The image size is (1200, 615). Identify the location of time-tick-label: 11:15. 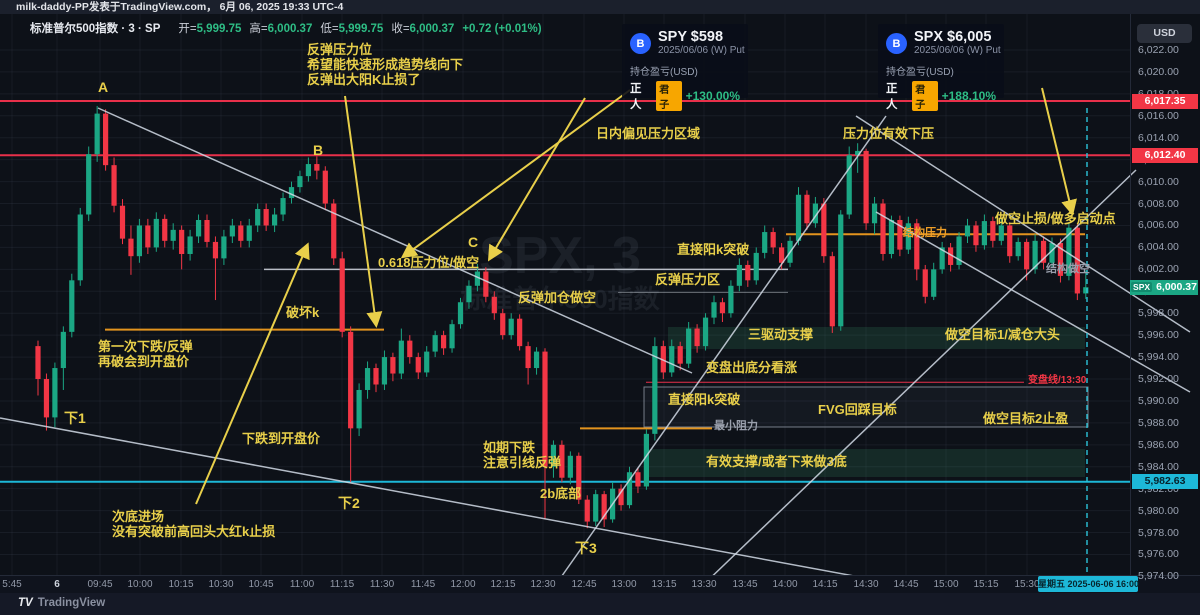
(342, 584).